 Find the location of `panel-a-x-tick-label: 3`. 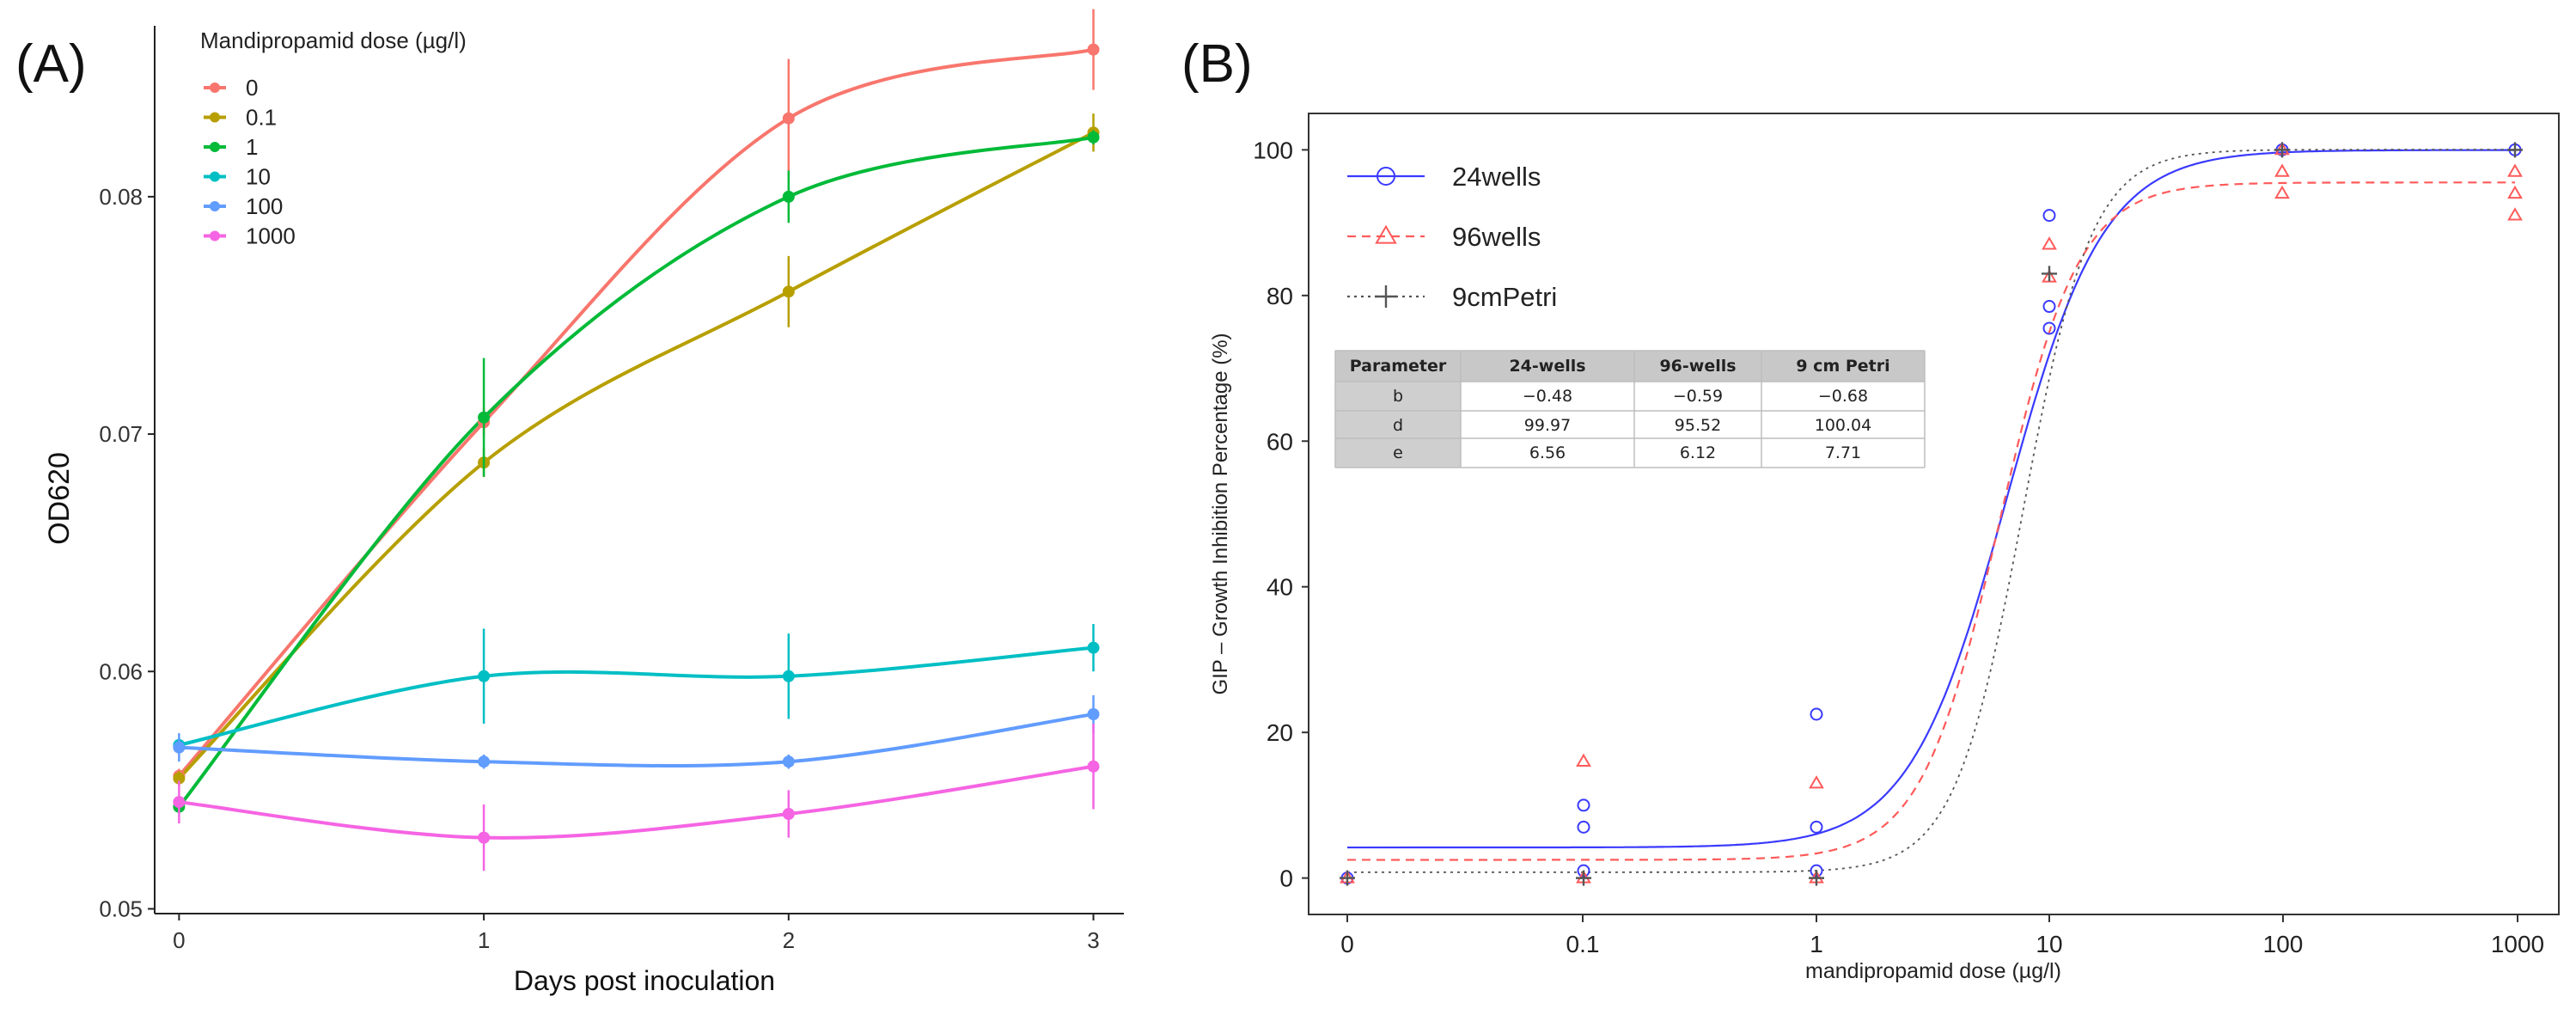

panel-a-x-tick-label: 3 is located at coordinates (1093, 940).